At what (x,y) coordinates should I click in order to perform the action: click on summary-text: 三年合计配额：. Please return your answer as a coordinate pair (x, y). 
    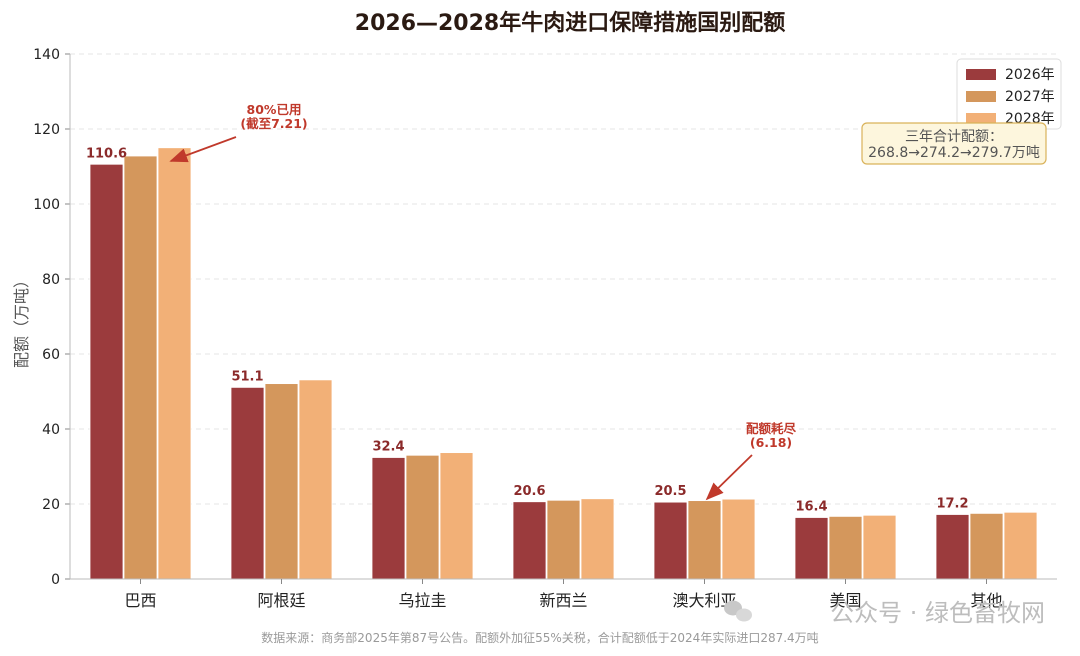
    Looking at the image, I should click on (954, 137).